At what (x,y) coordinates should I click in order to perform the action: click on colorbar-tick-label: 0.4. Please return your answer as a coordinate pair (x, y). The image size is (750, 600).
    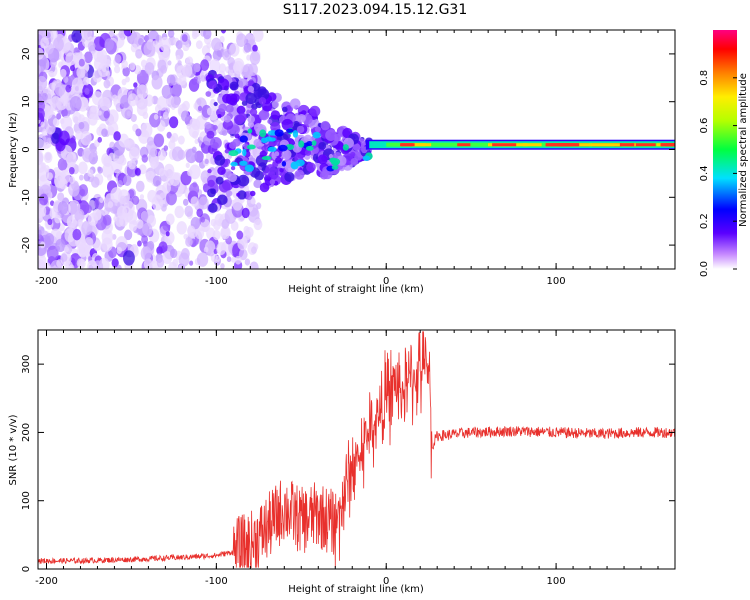
    Looking at the image, I should click on (704, 173).